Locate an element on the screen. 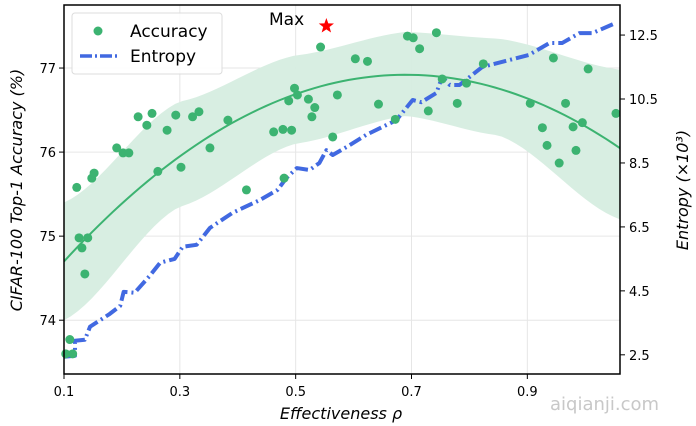  y2-tick-label: 10.5 is located at coordinates (643, 100).